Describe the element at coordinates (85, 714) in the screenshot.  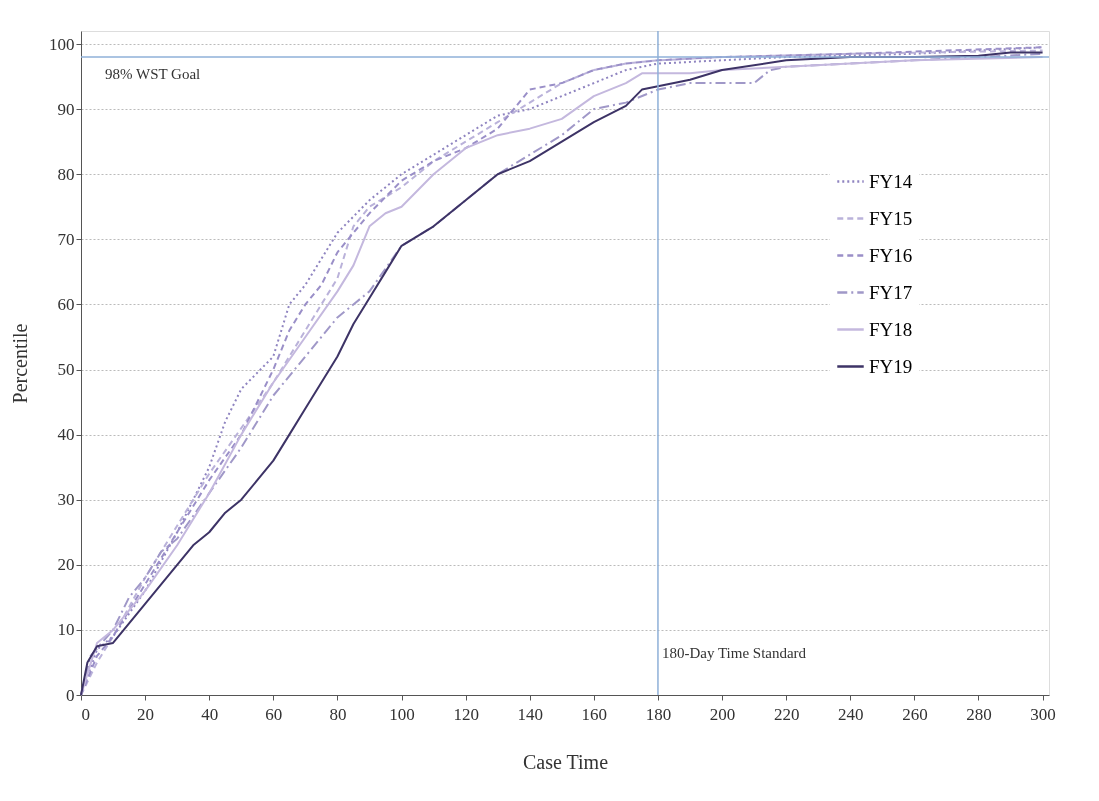
I see `x-tick-label: 0` at that location.